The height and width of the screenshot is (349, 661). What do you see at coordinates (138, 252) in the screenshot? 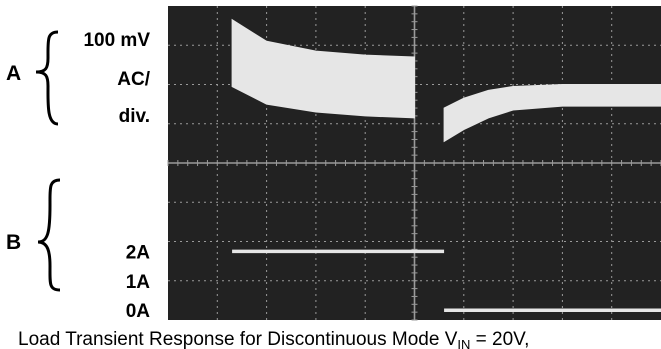
I see `channel-b-tick-label: 2A` at bounding box center [138, 252].